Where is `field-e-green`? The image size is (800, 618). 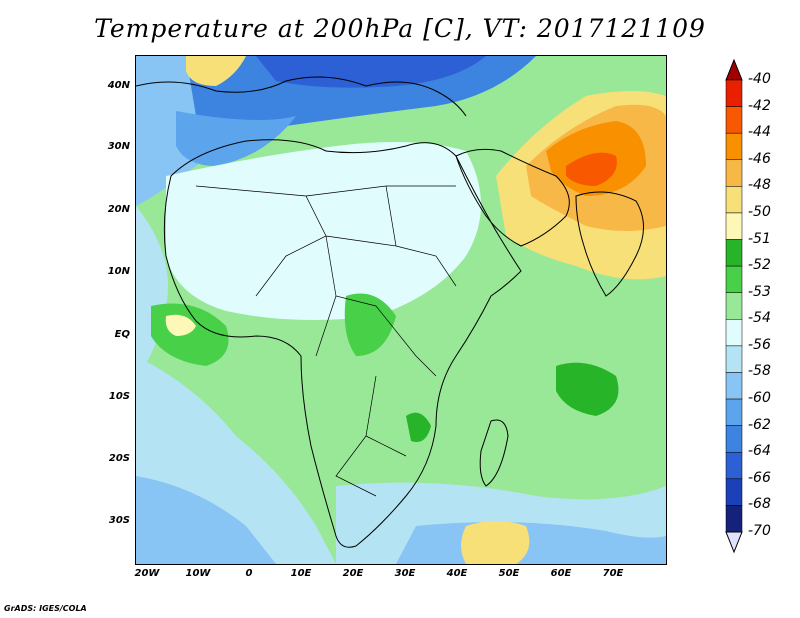 field-e-green is located at coordinates (587, 389).